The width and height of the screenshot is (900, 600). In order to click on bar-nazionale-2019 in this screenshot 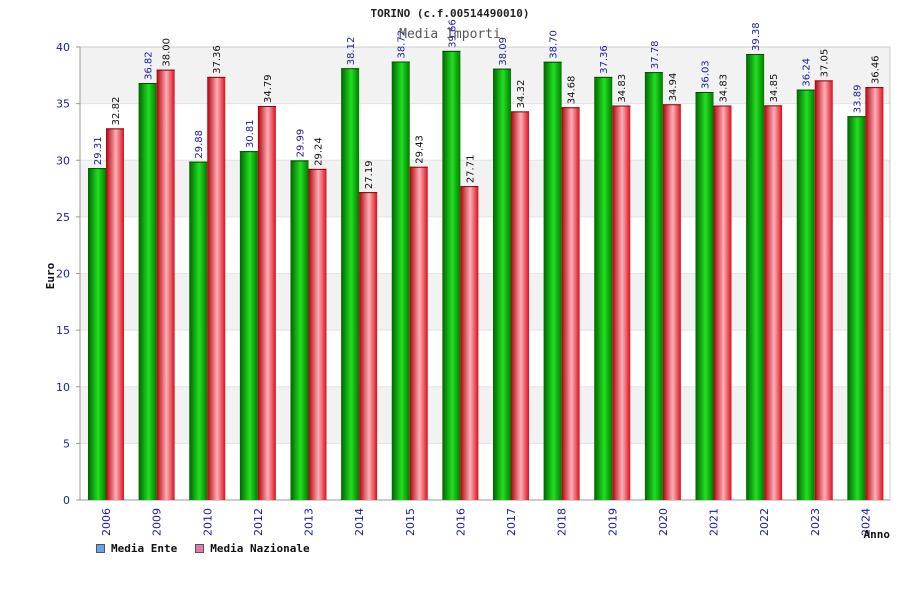, I will do `click(621, 303)`.